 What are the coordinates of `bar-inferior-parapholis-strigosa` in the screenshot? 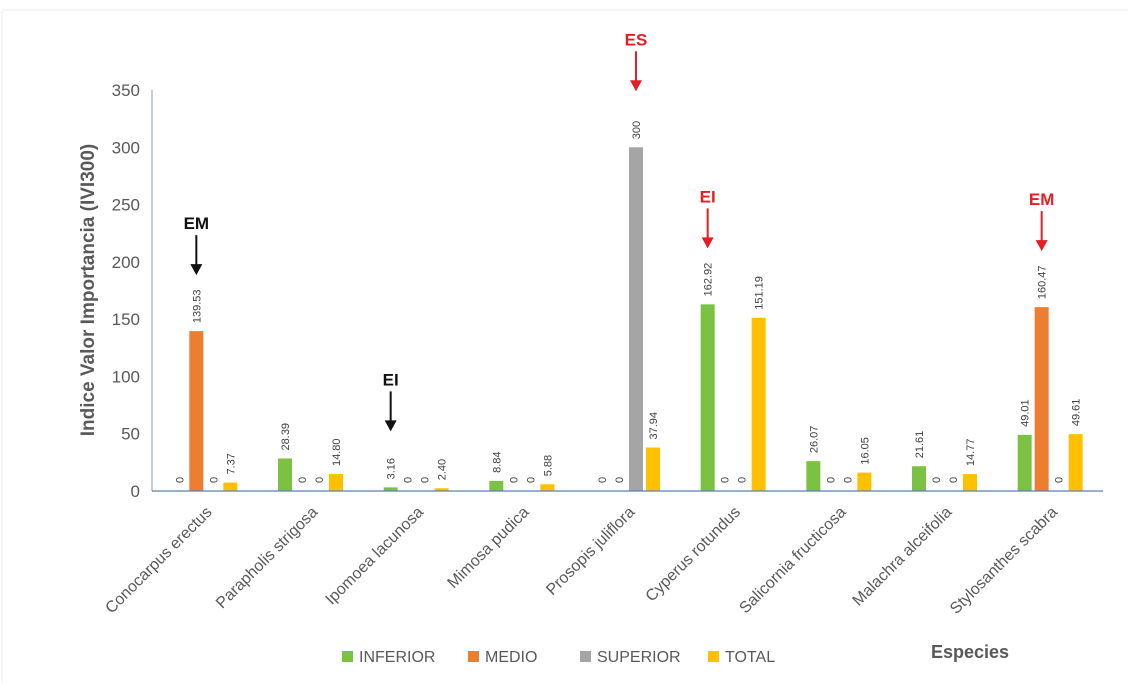 It's located at (285, 474).